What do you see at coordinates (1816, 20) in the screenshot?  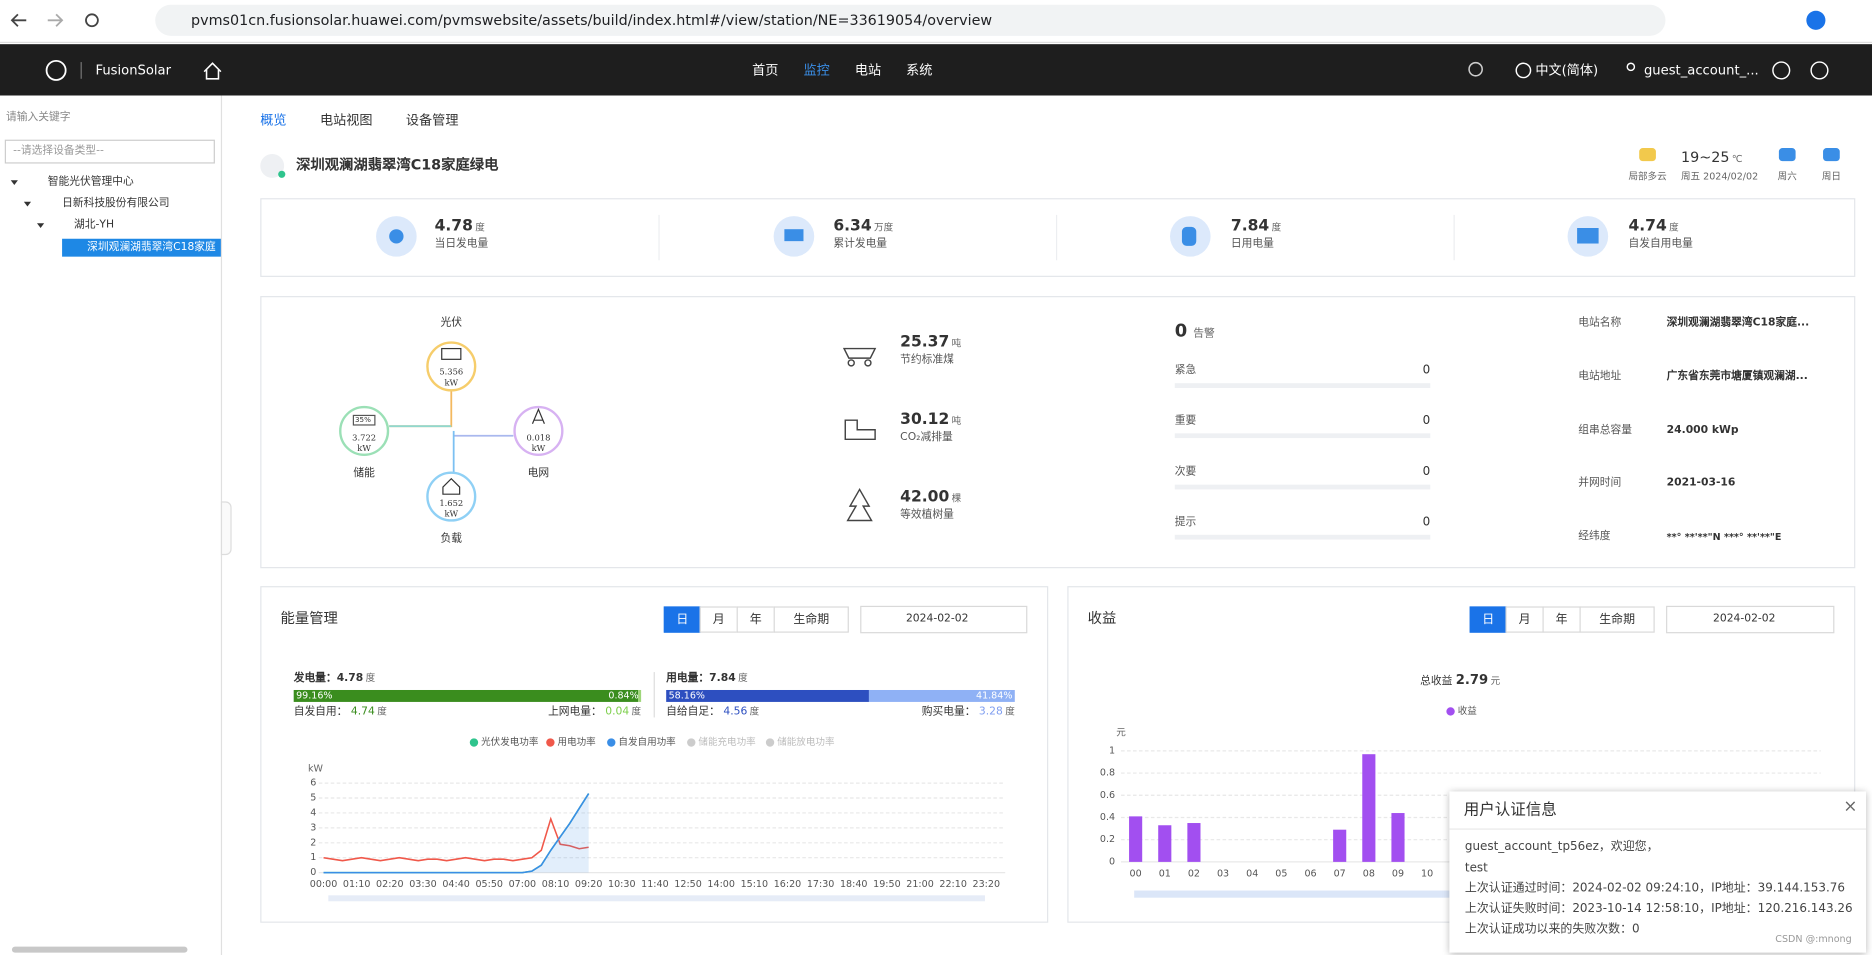 I see `profile-icon` at bounding box center [1816, 20].